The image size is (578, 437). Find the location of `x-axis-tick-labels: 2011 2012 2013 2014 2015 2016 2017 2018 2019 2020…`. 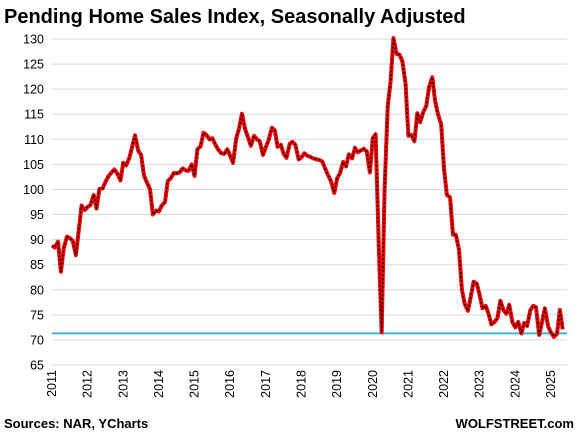

x-axis-tick-labels: 2011 2012 2013 2014 2015 2016 2017 2018 2019 2020… is located at coordinates (301, 384).